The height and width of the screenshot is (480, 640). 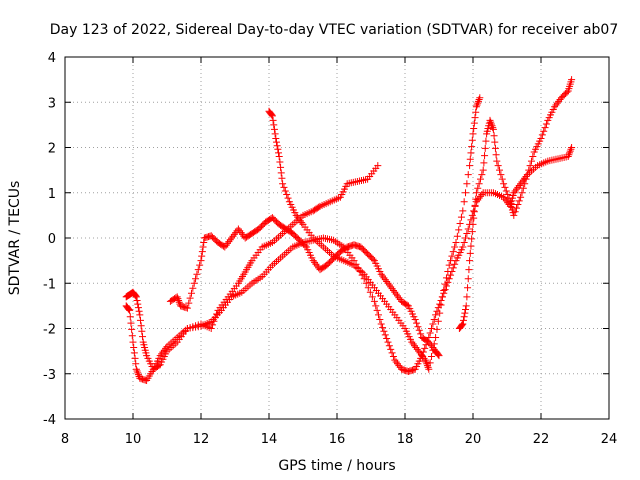 I want to click on x-tick-label: 8, so click(x=65, y=439).